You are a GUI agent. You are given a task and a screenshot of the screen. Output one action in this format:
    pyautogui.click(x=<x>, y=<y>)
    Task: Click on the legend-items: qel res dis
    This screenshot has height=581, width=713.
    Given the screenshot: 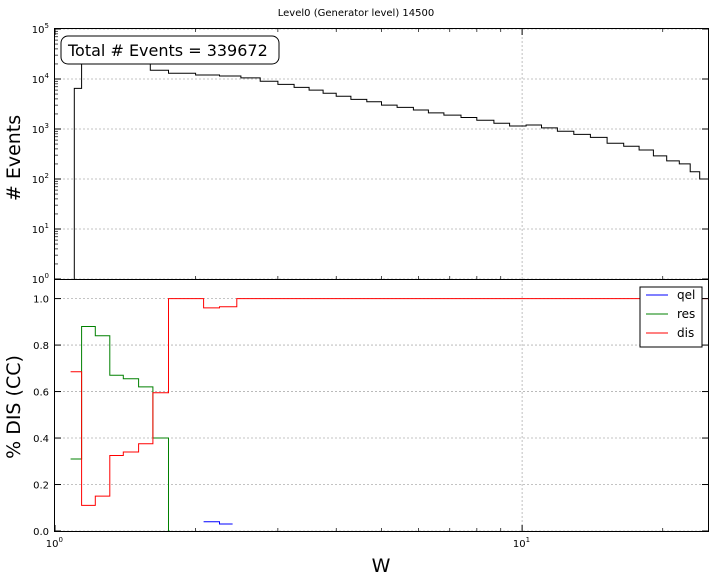 What is the action you would take?
    pyautogui.click(x=670, y=314)
    